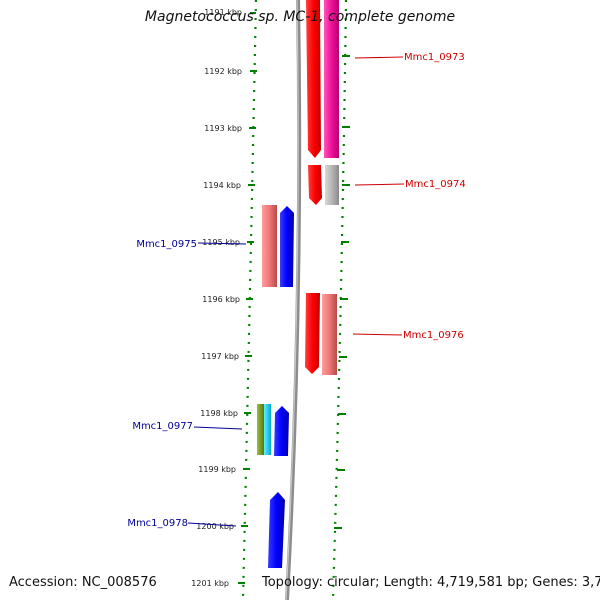 The height and width of the screenshot is (600, 600). I want to click on tick-label-1192: 1192 kbp, so click(223, 71).